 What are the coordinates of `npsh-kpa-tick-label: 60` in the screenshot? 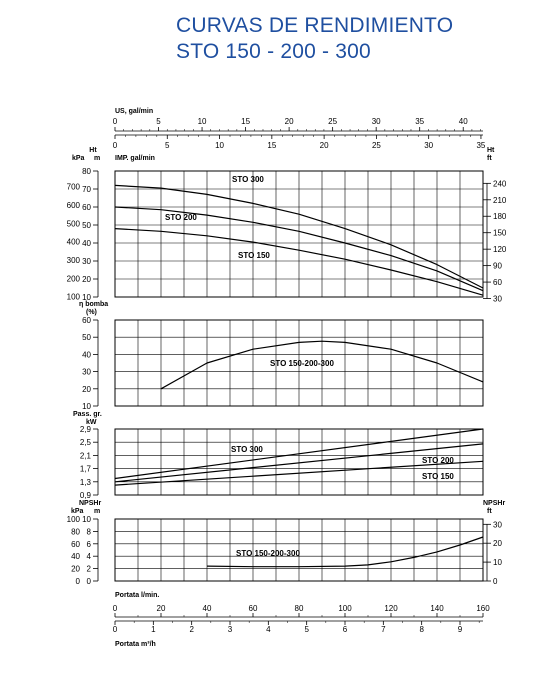 It's located at (75, 544).